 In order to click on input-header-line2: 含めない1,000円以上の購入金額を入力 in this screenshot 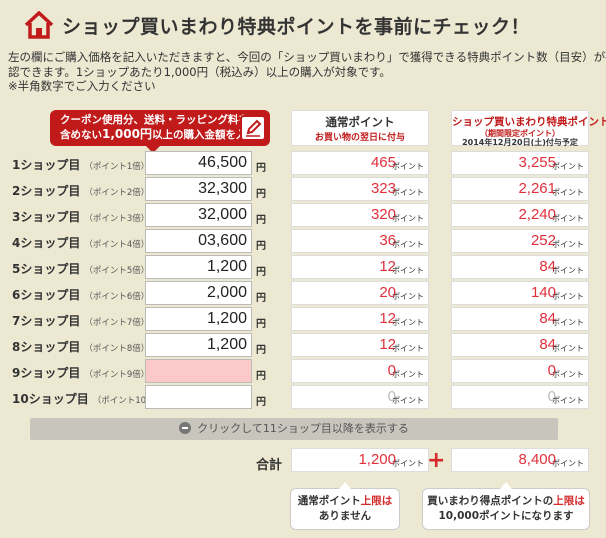, I will do `click(165, 134)`.